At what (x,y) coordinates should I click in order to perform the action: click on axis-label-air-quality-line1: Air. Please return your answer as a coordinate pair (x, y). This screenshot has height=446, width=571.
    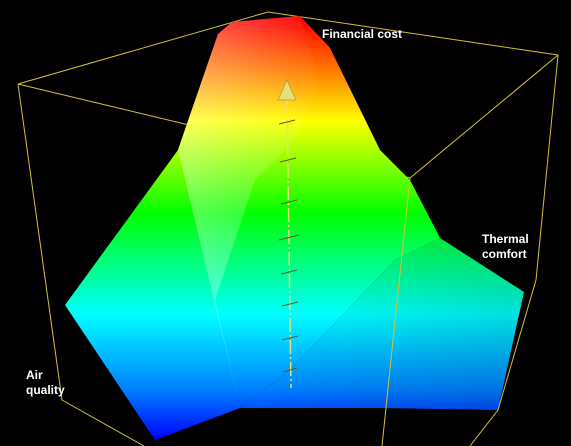
    Looking at the image, I should click on (34, 375).